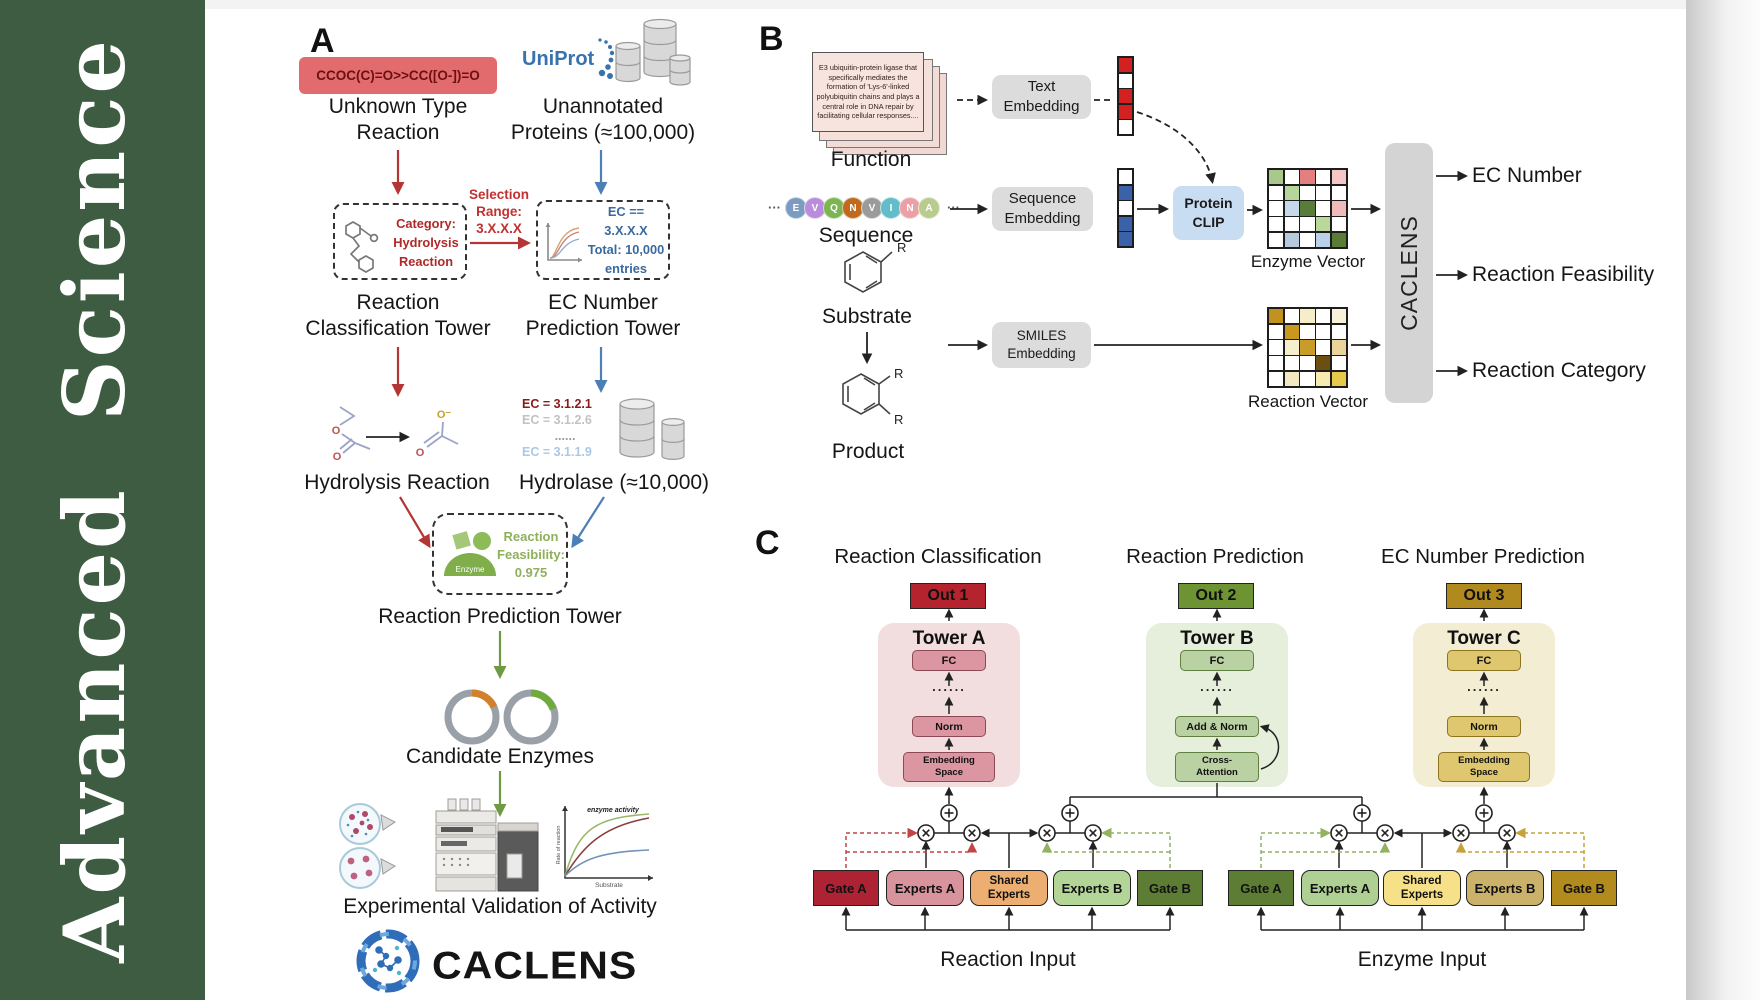  What do you see at coordinates (901, 247) in the screenshot?
I see `svg-text: R` at bounding box center [901, 247].